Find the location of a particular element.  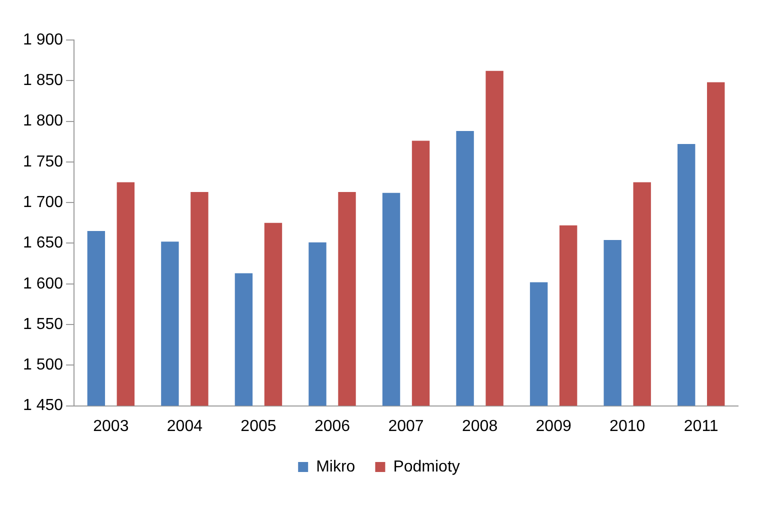

x-tick-label: 2005 is located at coordinates (258, 426).